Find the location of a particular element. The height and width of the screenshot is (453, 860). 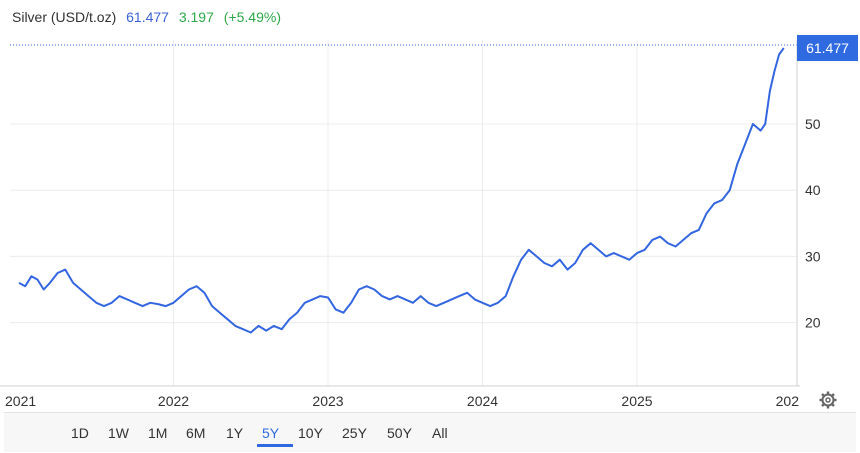

timeframe-1m-button: 1M is located at coordinates (158, 433).